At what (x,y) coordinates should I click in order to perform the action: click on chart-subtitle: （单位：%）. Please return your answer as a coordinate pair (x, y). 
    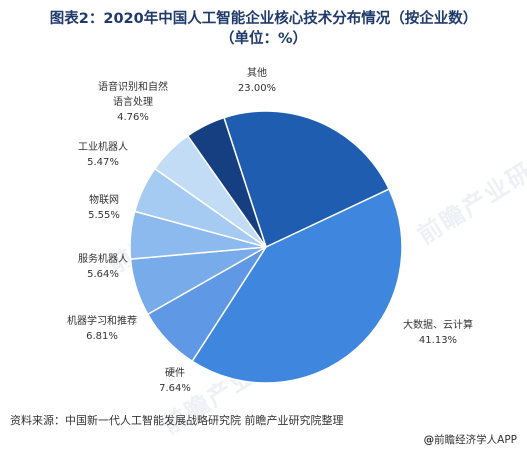
    Looking at the image, I should click on (263, 39).